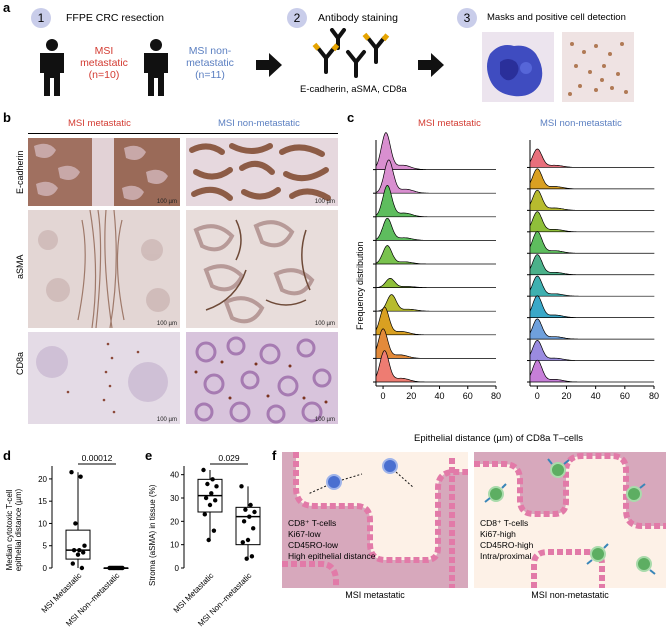 The image size is (671, 641). Describe the element at coordinates (229, 458) in the screenshot. I see `p-value-label: 0.029` at that location.